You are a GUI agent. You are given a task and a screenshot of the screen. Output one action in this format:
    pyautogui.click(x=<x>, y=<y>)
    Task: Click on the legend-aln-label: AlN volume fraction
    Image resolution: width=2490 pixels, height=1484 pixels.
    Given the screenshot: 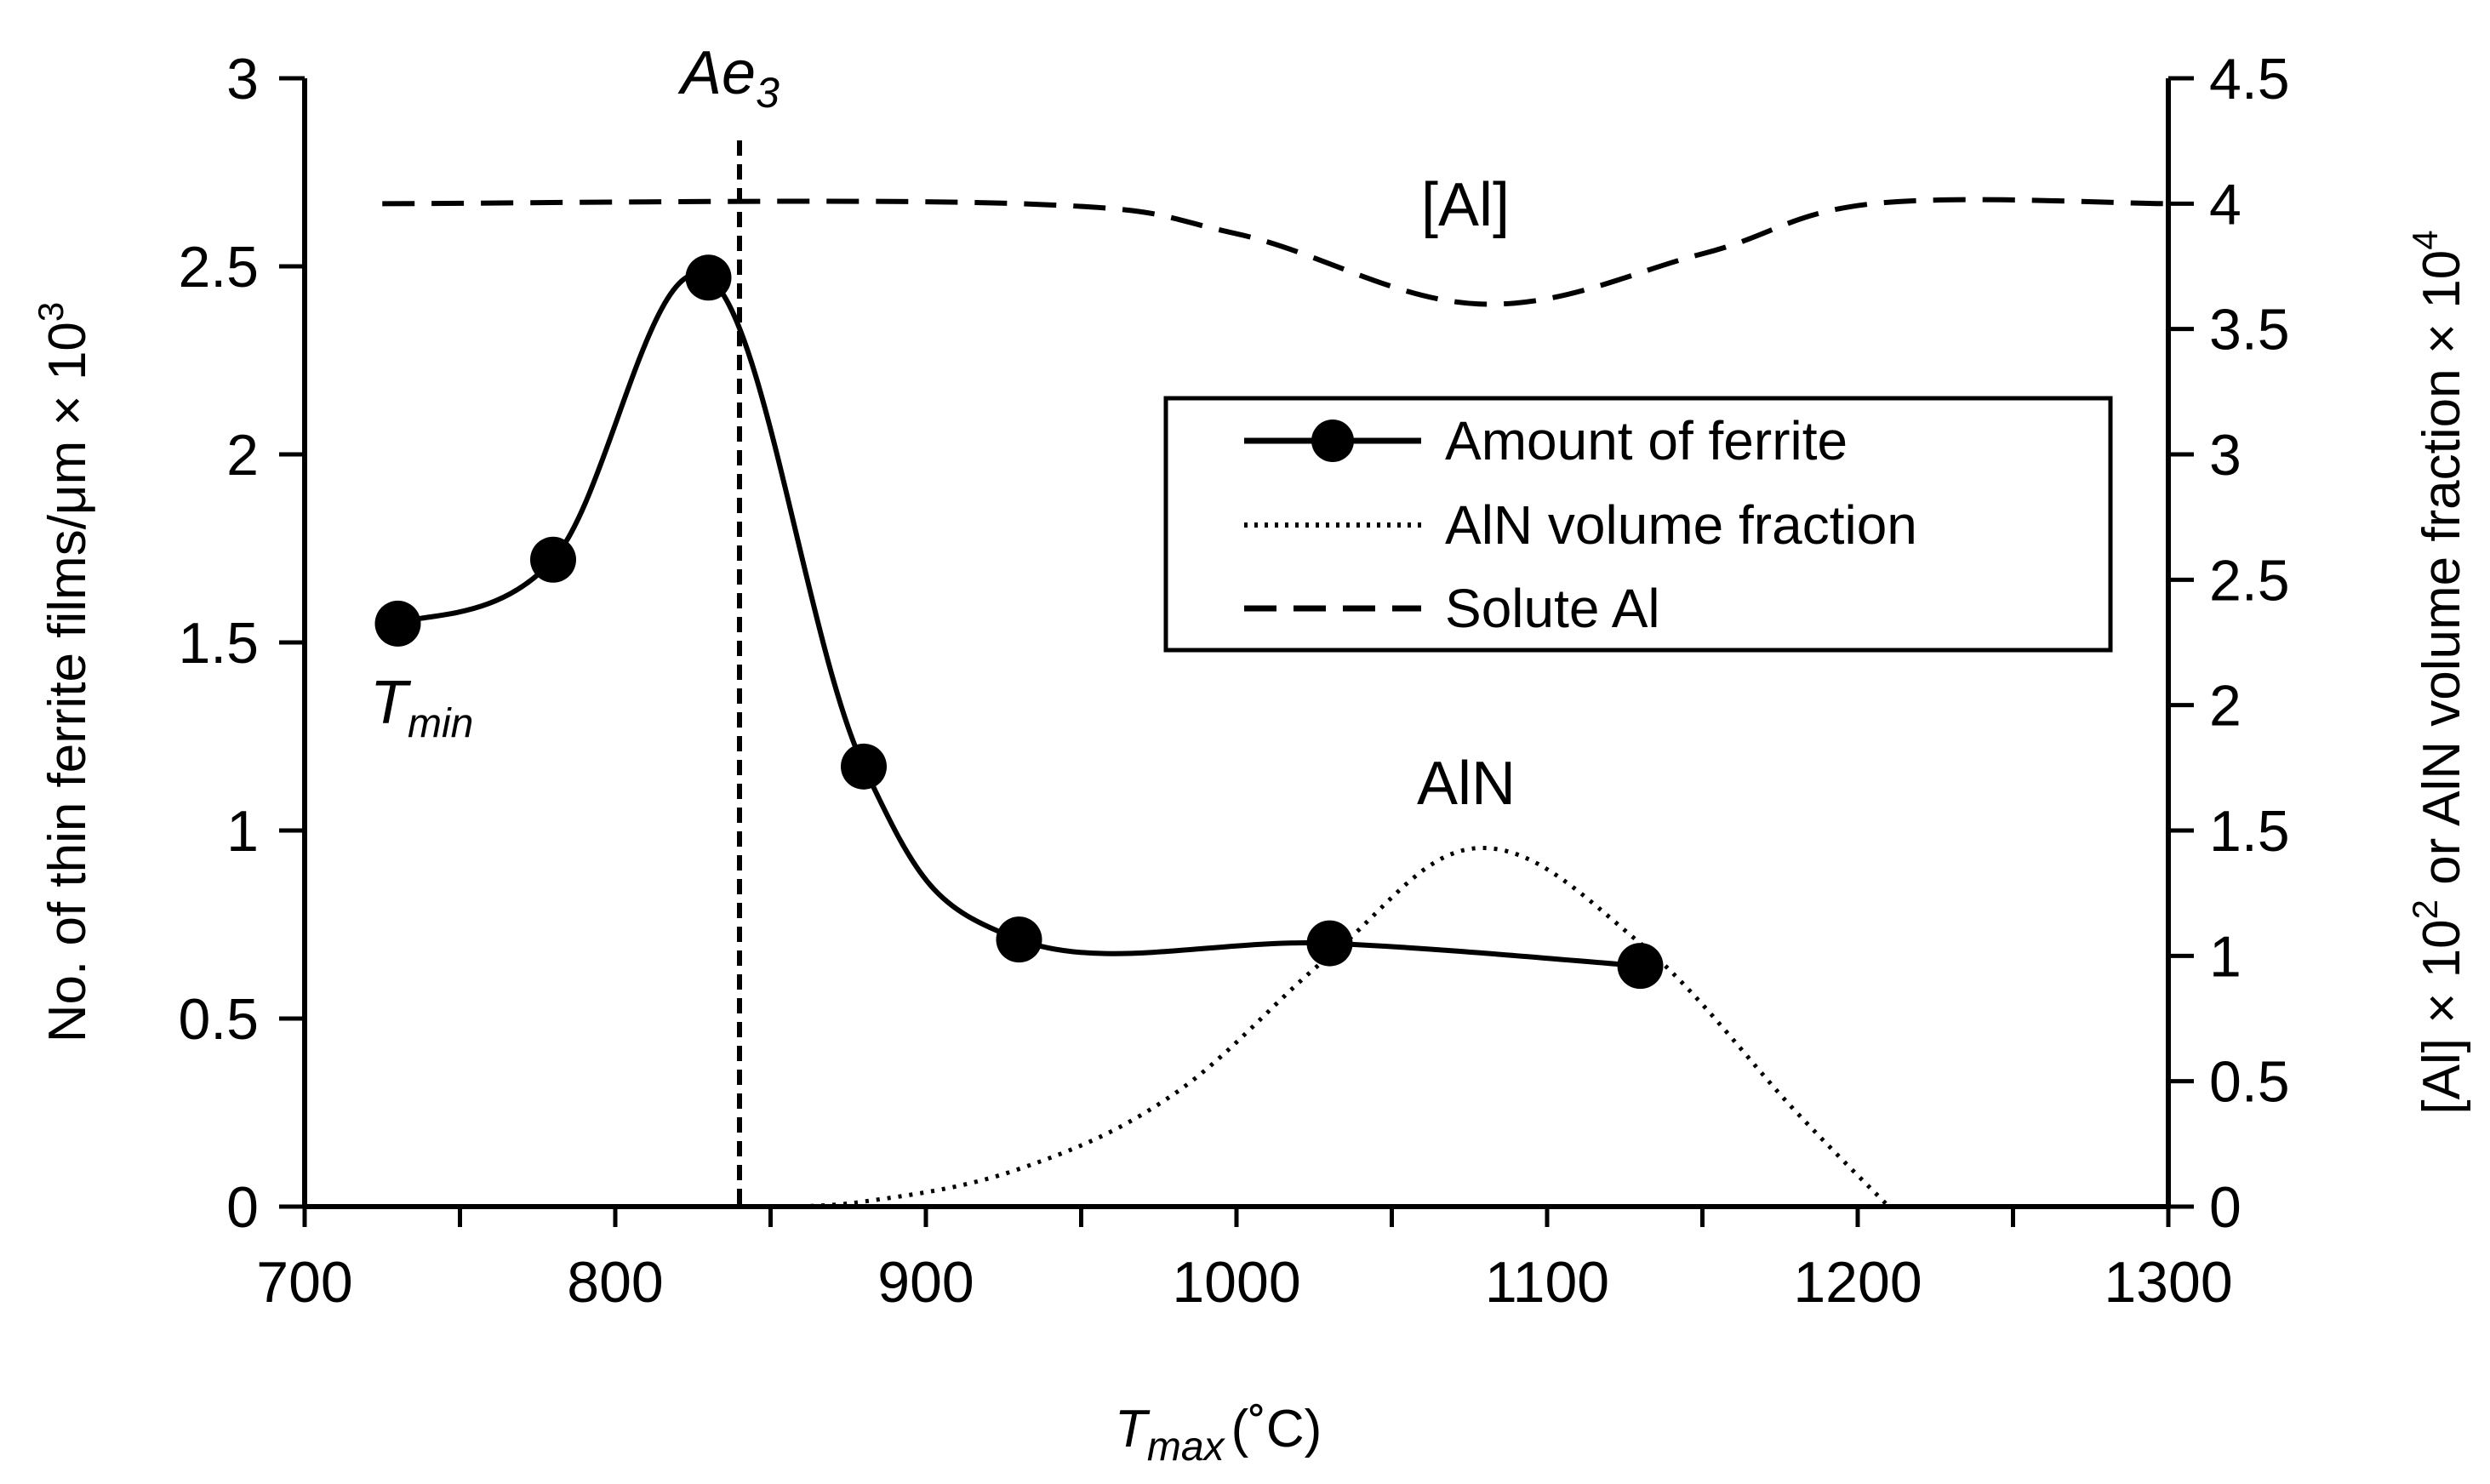 What is the action you would take?
    pyautogui.click(x=1681, y=525)
    